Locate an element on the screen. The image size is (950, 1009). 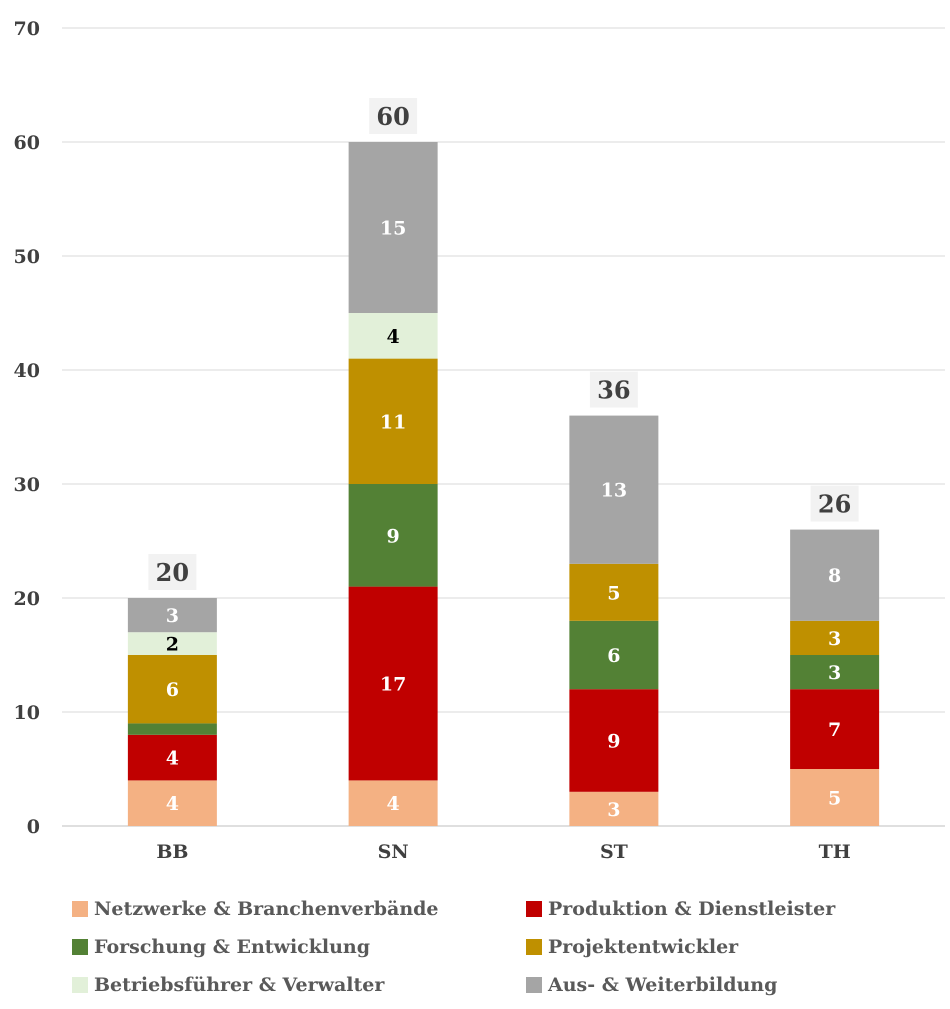
total-label: 26 is located at coordinates (834, 504).